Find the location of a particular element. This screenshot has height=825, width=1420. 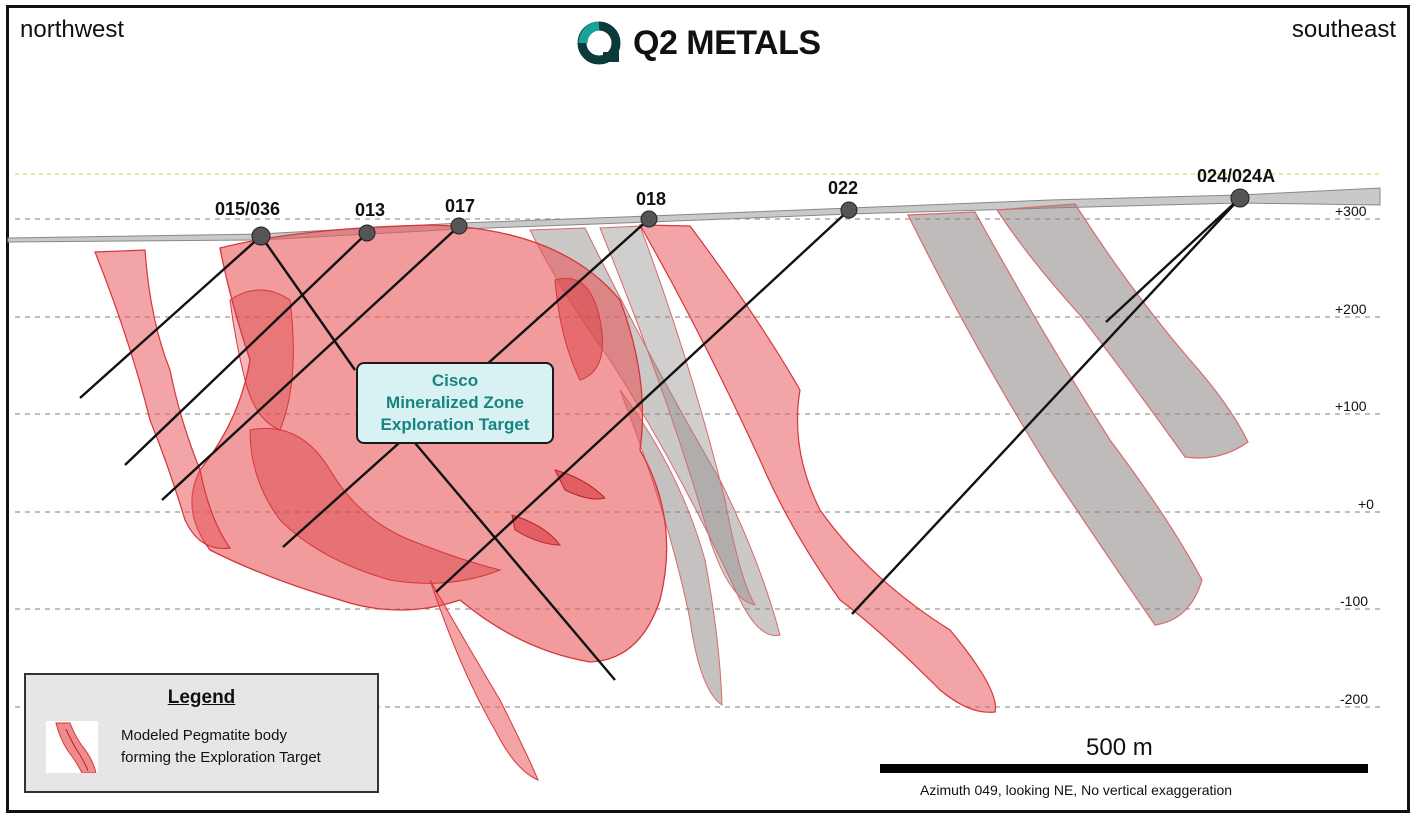

company-logo: Q2 METALS is located at coordinates (698, 43).